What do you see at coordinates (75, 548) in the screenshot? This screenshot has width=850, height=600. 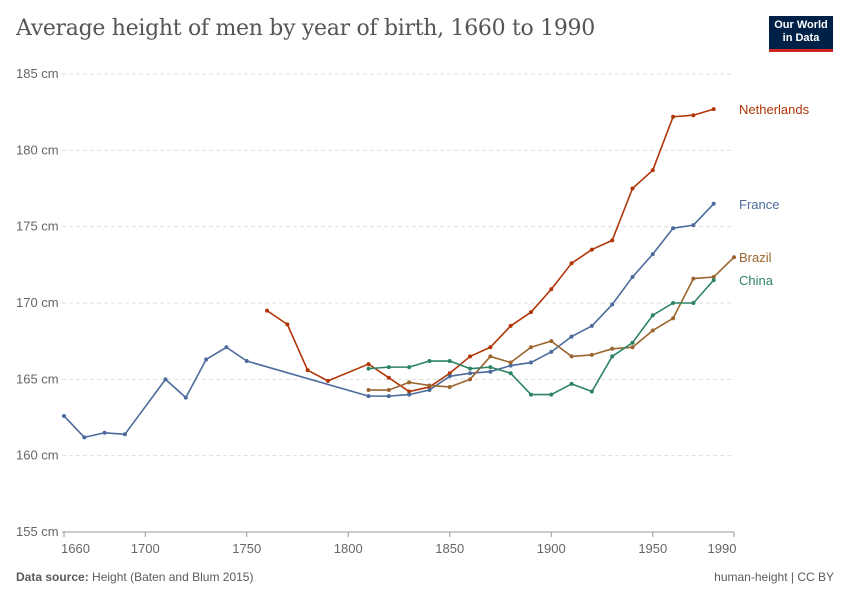 I see `x-tick-label: 1660` at bounding box center [75, 548].